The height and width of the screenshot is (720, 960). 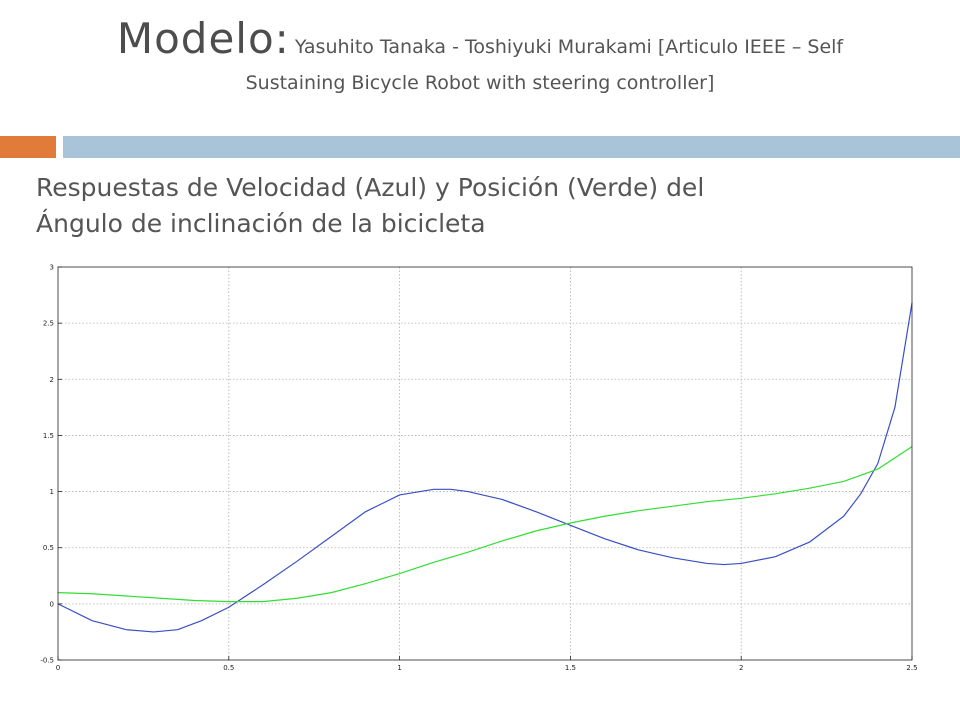 What do you see at coordinates (511, 147) in the screenshot?
I see `accent-bar-blue` at bounding box center [511, 147].